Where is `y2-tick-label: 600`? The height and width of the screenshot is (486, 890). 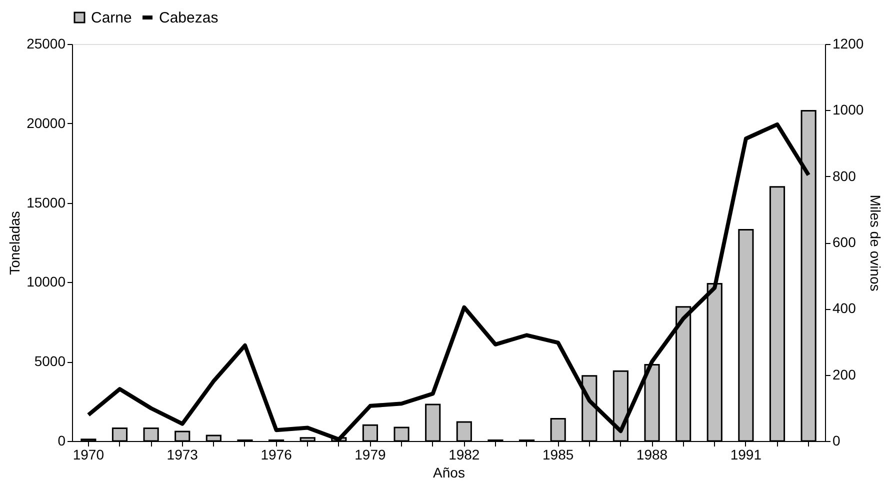 y2-tick-label: 600 is located at coordinates (844, 242).